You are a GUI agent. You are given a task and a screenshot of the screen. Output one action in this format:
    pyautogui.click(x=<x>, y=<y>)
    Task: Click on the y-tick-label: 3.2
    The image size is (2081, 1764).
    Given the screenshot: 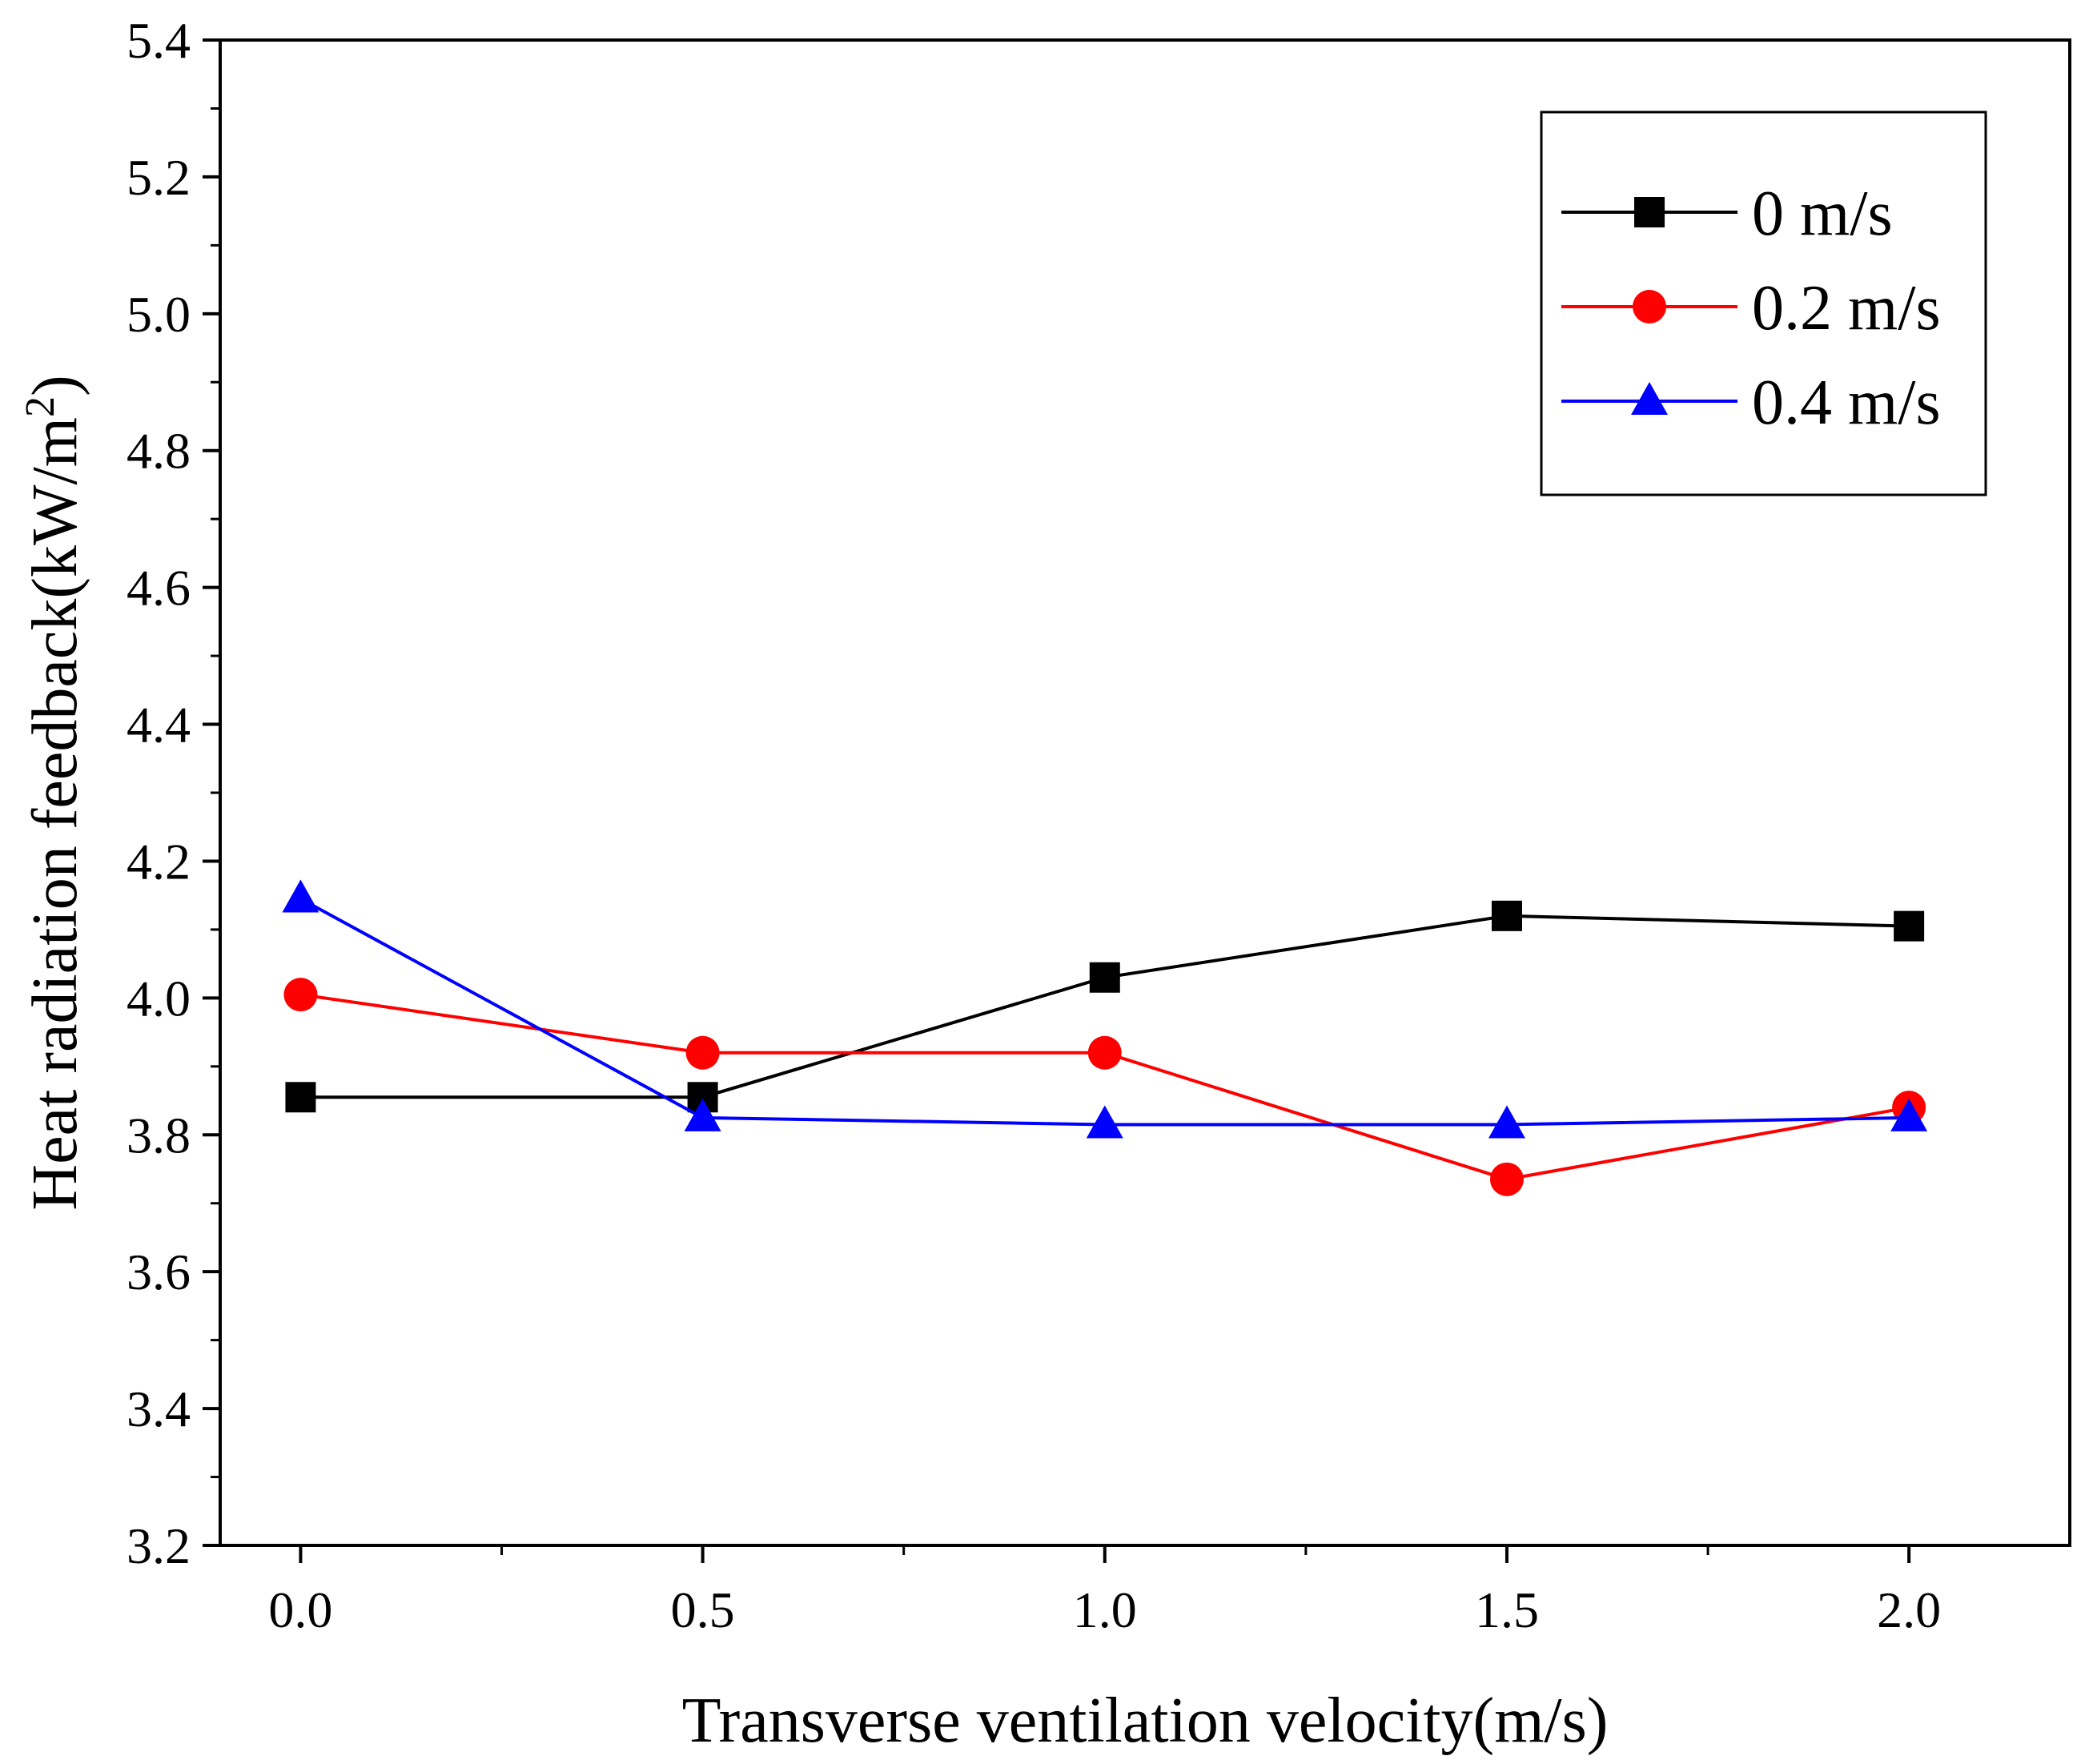 What is the action you would take?
    pyautogui.click(x=159, y=1545)
    